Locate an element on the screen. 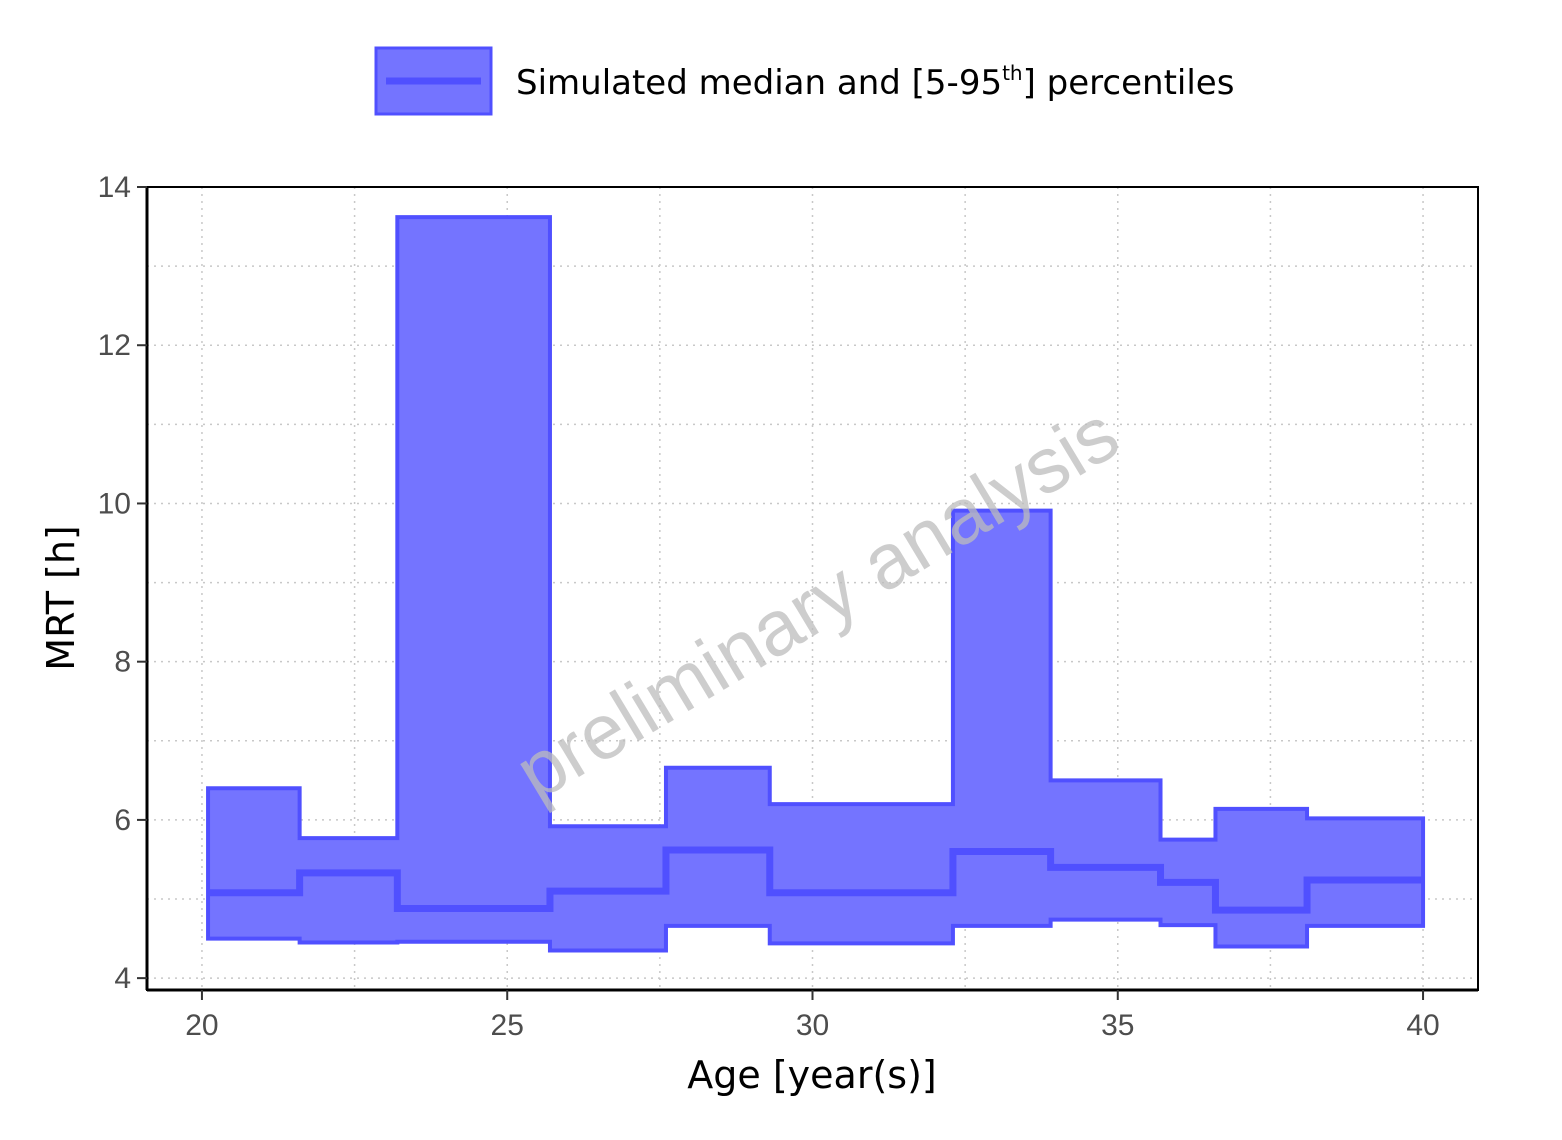 The height and width of the screenshot is (1140, 1562). legend-superscript: th is located at coordinates (1012, 73).